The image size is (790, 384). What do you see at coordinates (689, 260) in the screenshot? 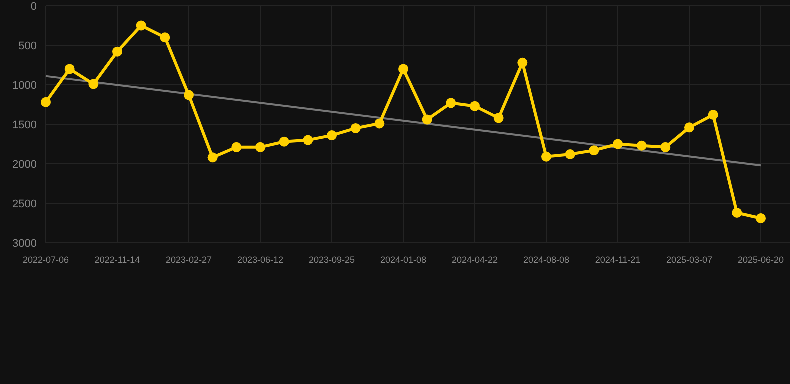
I see `x-tick-label: 2025-03-07` at bounding box center [689, 260].